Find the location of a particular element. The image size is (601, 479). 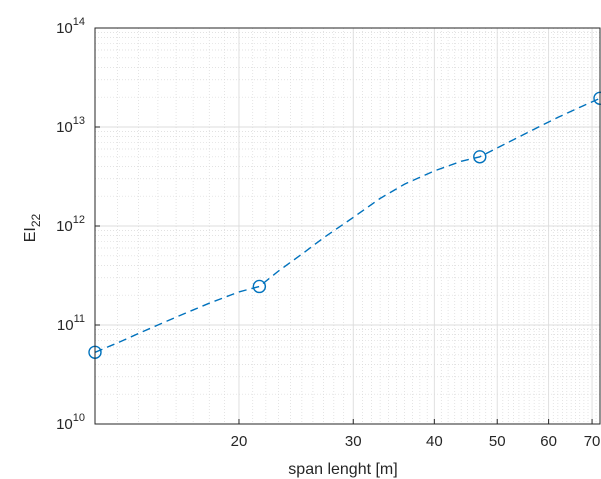

y-tick-label: 1012 is located at coordinates (70, 224).